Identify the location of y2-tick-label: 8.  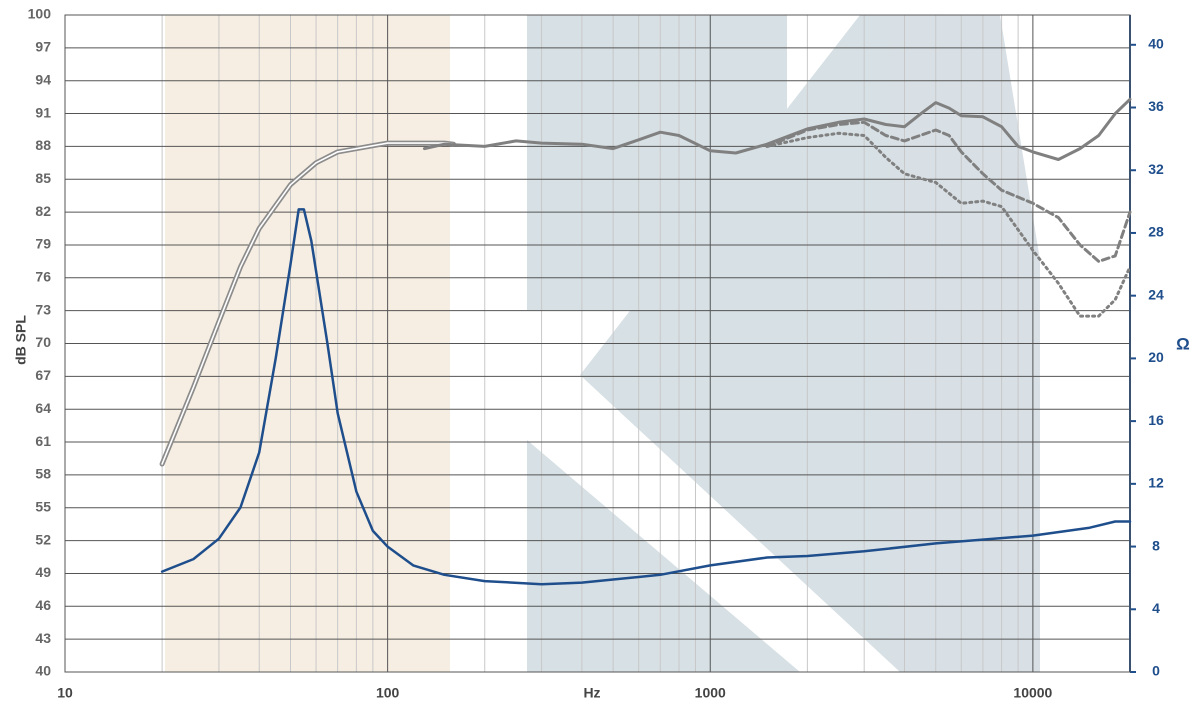
(1156, 545).